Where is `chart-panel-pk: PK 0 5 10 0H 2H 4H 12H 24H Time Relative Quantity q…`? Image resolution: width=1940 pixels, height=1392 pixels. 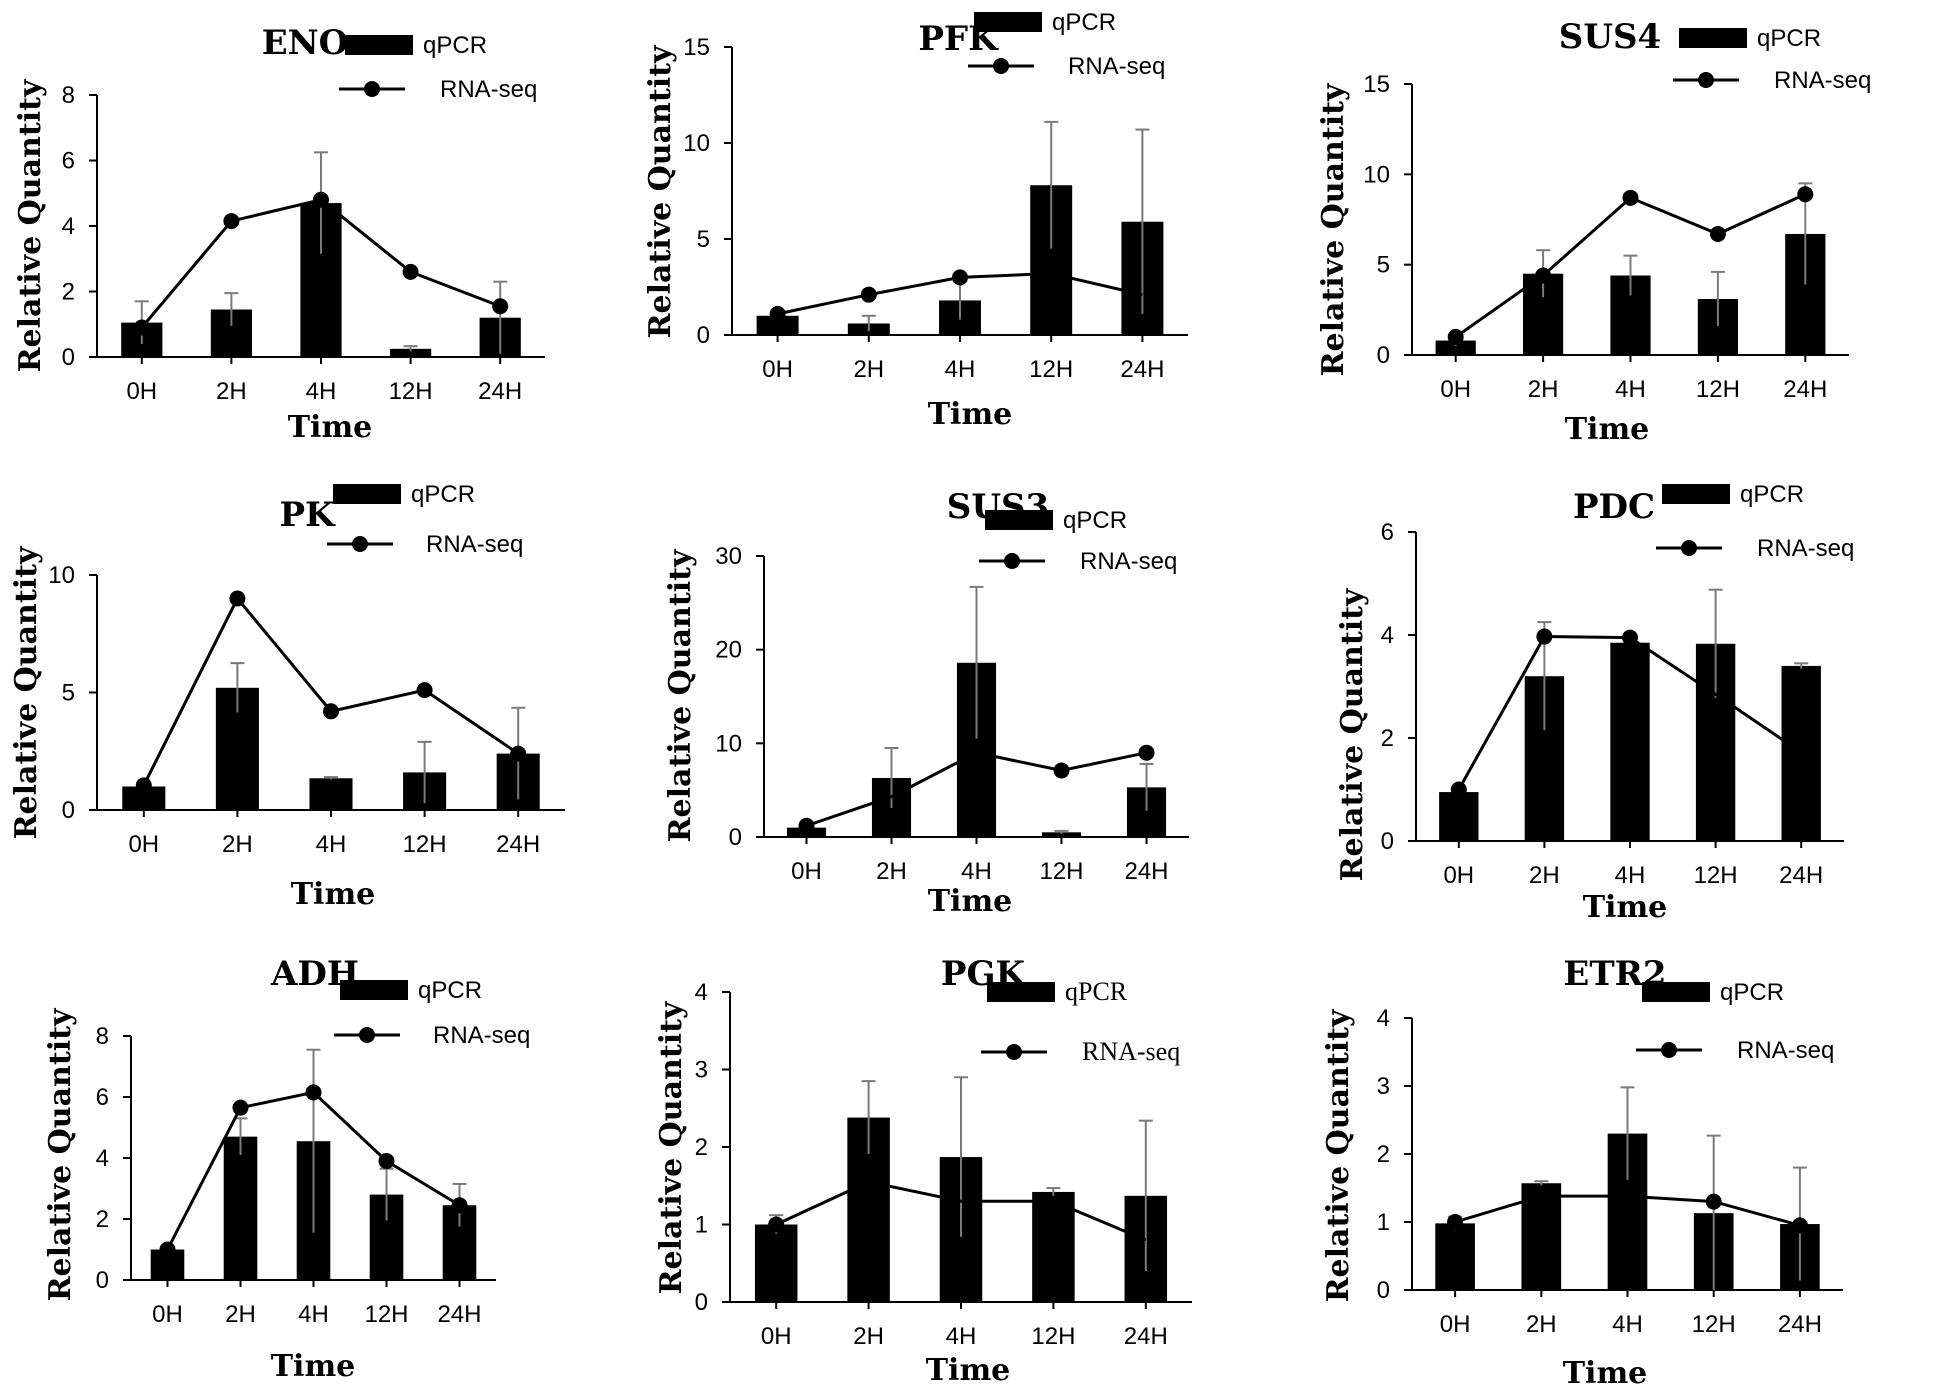 chart-panel-pk: PK 0 5 10 0H 2H 4H 12H 24H Time Relative Quantity q… is located at coordinates (287, 696).